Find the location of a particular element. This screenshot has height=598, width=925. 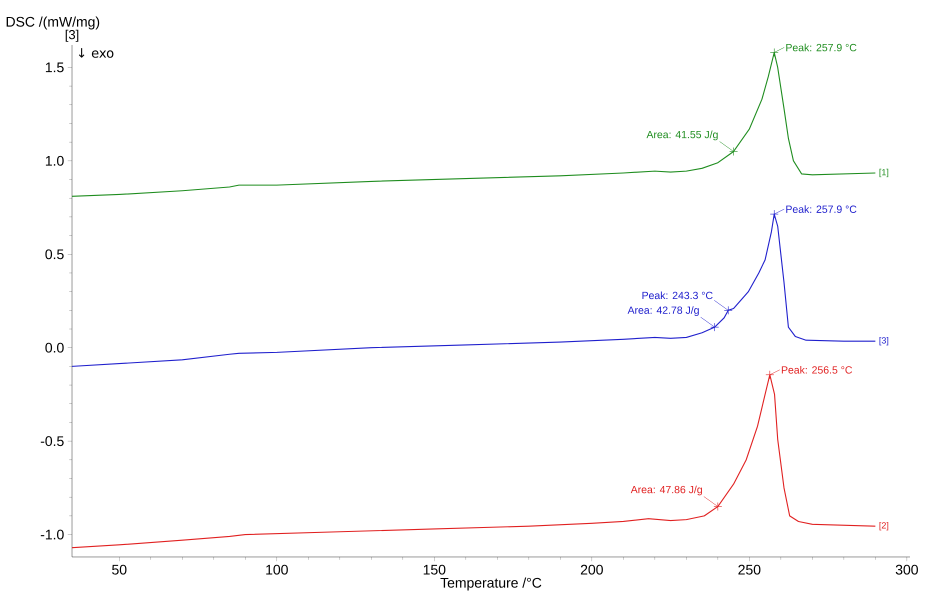

annotation: Peak: 243.3 °C is located at coordinates (677, 295).